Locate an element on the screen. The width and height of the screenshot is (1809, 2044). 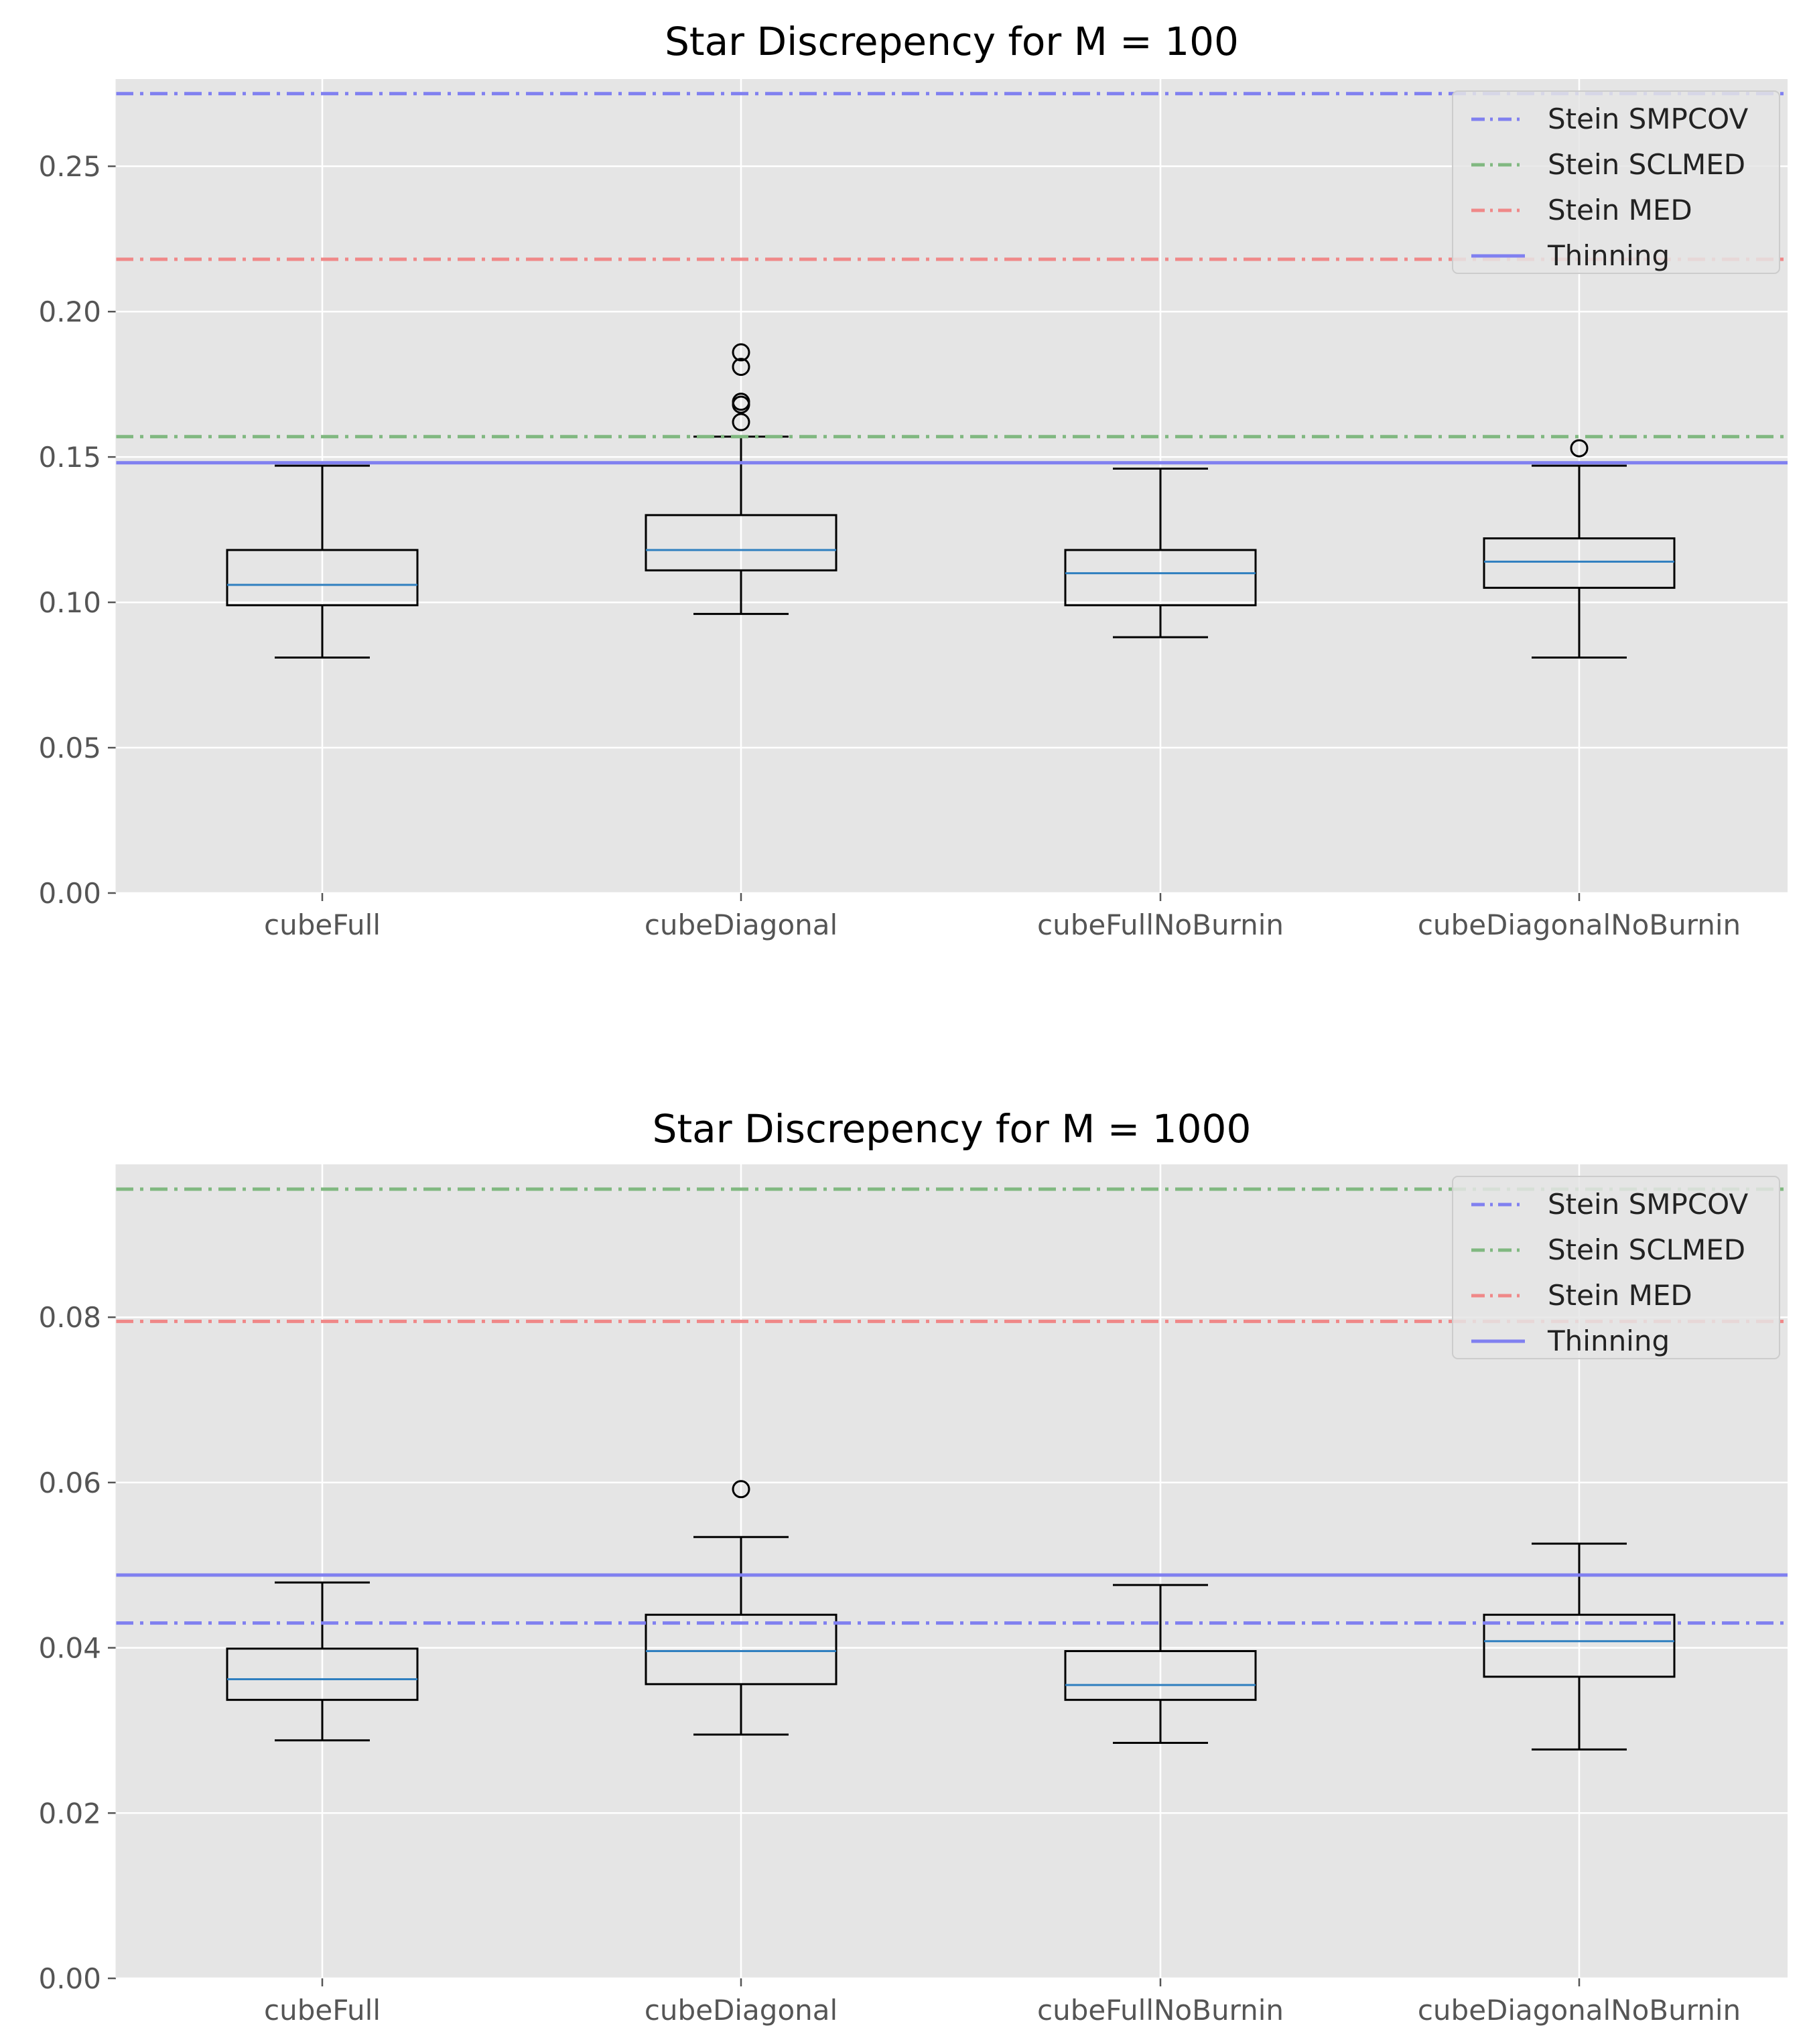
y-tick-label: 0.02 is located at coordinates (69, 1813).